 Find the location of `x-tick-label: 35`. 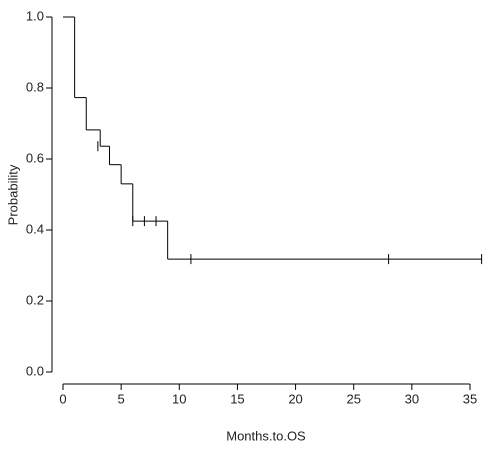

x-tick-label: 35 is located at coordinates (470, 398).